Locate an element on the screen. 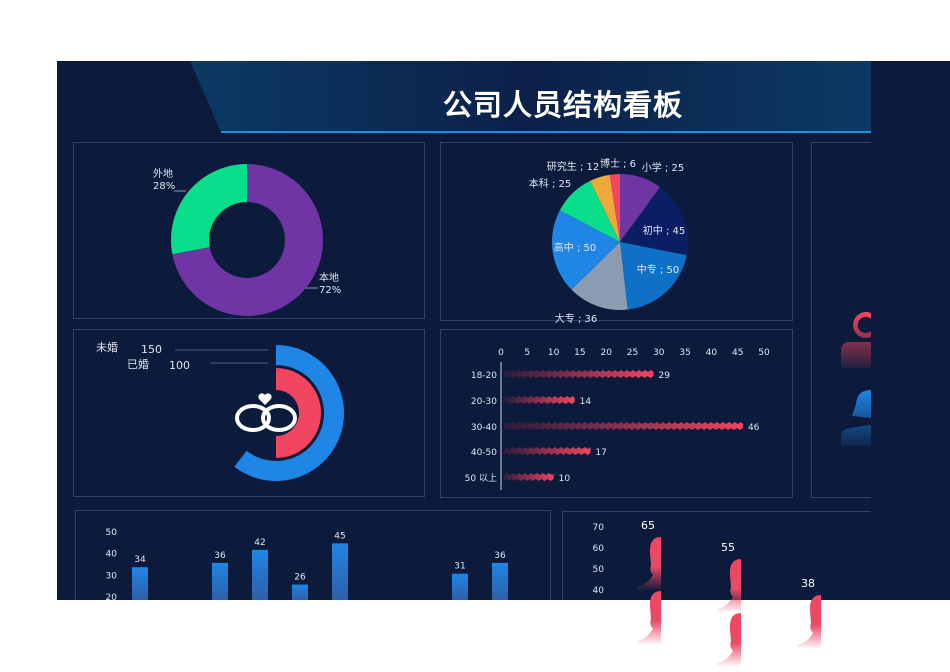  radial-bar-unmarried is located at coordinates (289, 413).